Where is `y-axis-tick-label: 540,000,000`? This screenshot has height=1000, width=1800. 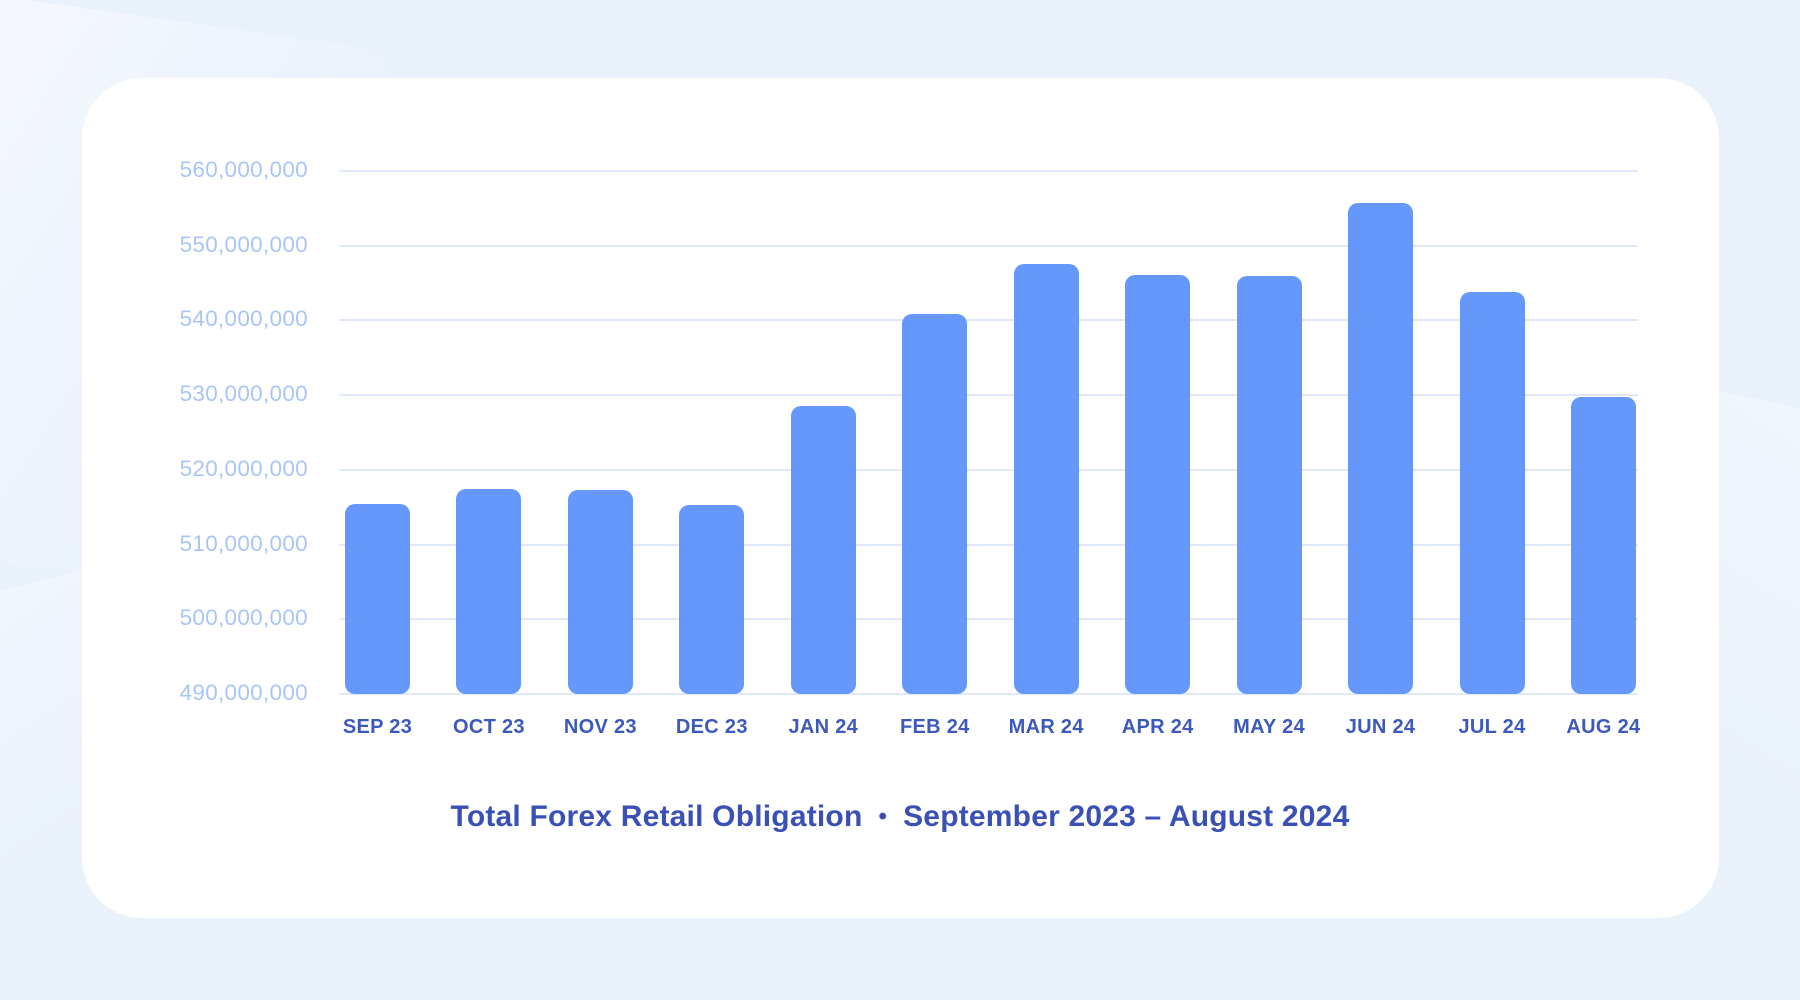 y-axis-tick-label: 540,000,000 is located at coordinates (243, 319).